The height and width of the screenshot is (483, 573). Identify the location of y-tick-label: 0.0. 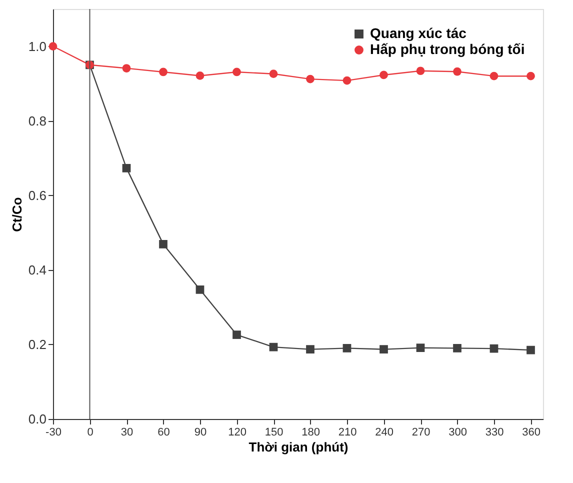
(37, 419).